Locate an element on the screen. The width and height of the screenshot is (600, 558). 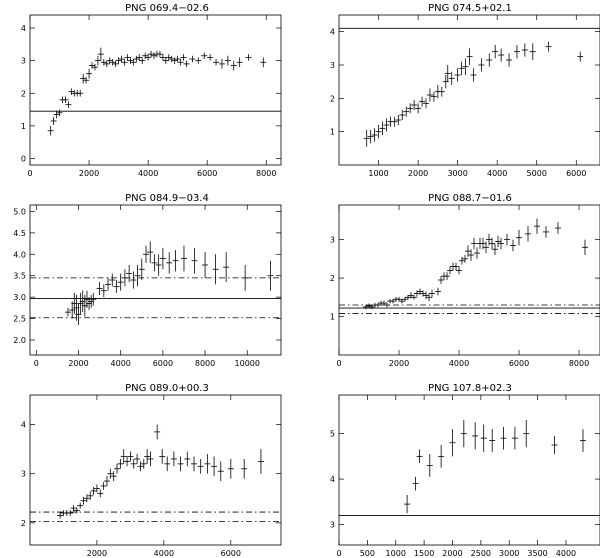
y-tick-label: 4 is located at coordinates (332, 479).